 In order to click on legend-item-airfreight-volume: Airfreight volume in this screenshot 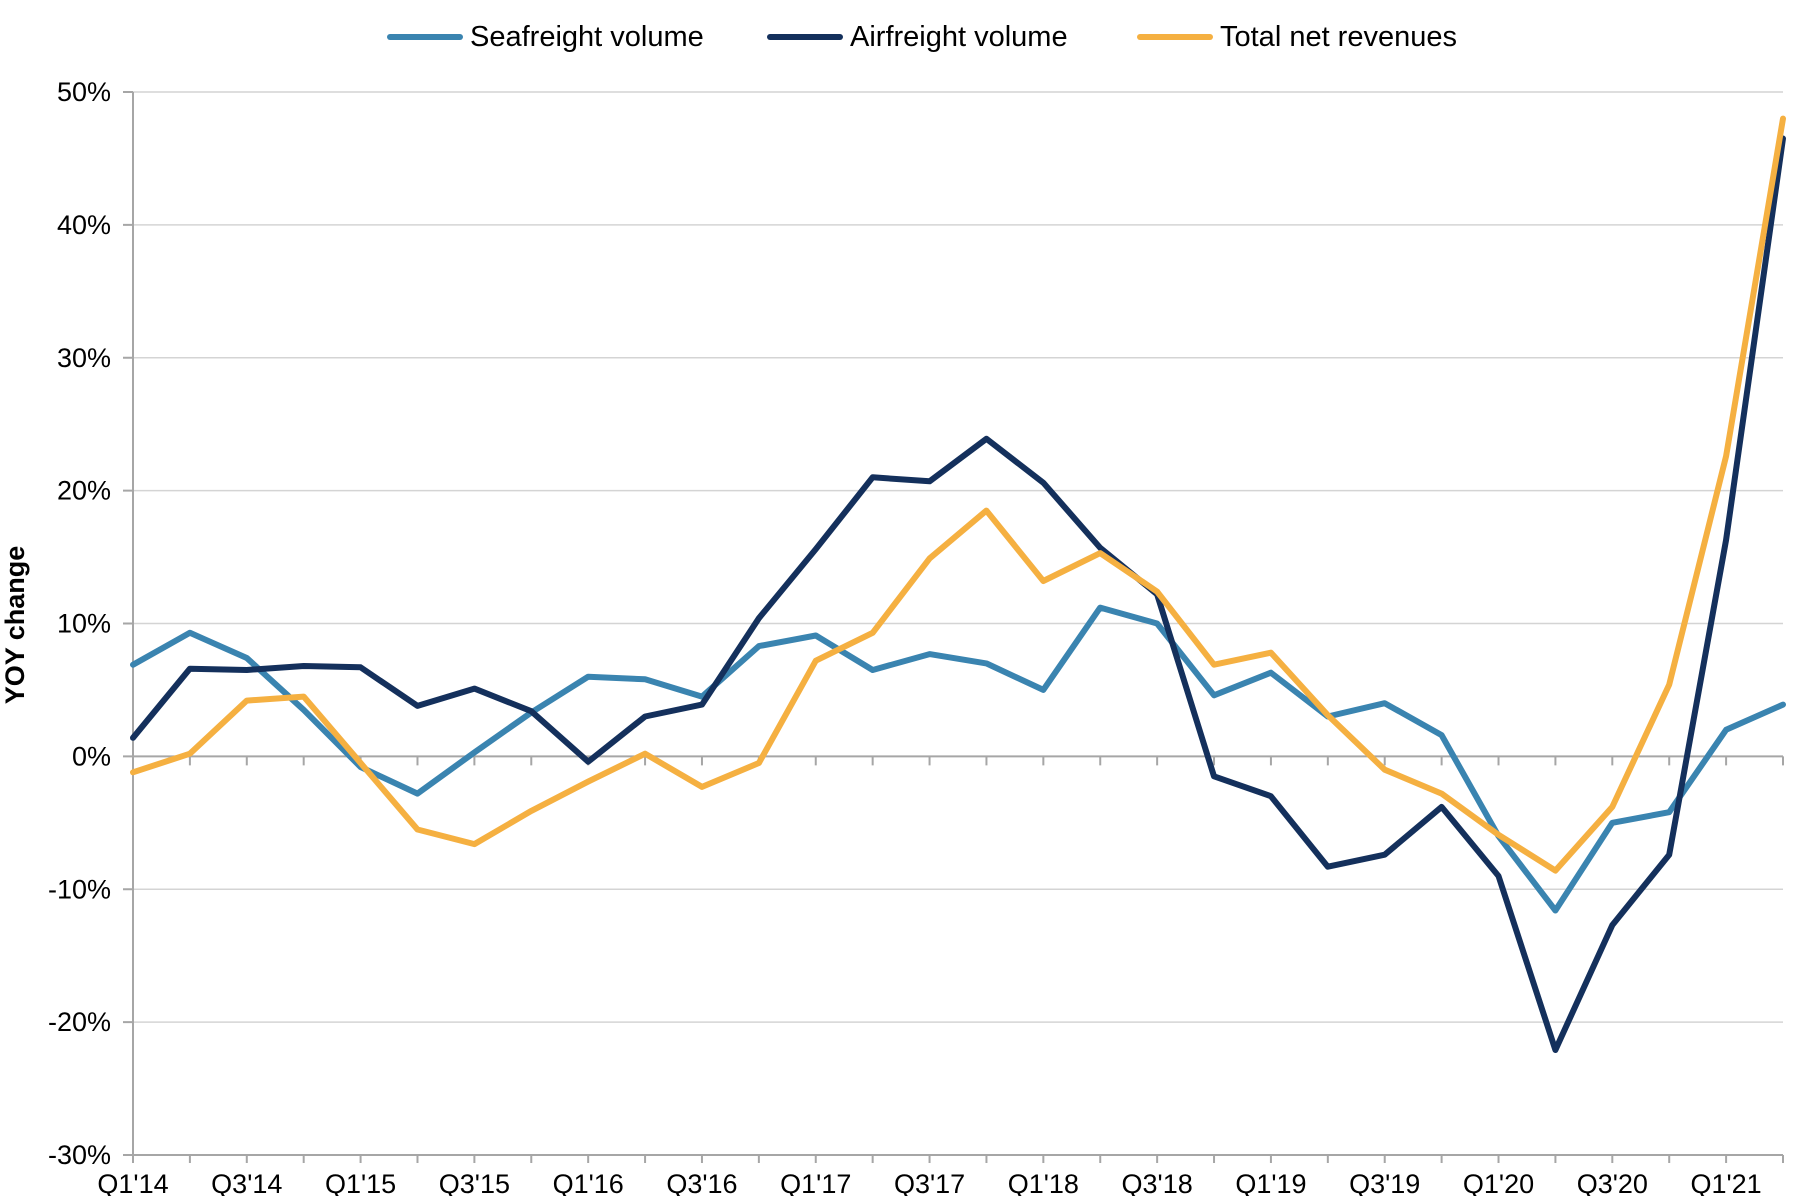, I will do `click(917, 37)`.